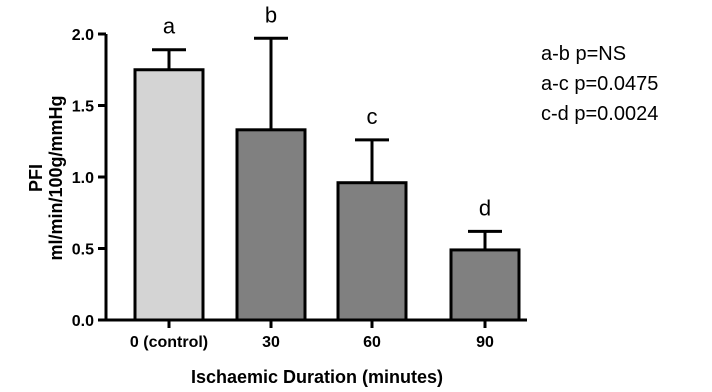 This screenshot has height=392, width=712. What do you see at coordinates (599, 114) in the screenshot?
I see `annotation-c-d: c-d p=0.0024` at bounding box center [599, 114].